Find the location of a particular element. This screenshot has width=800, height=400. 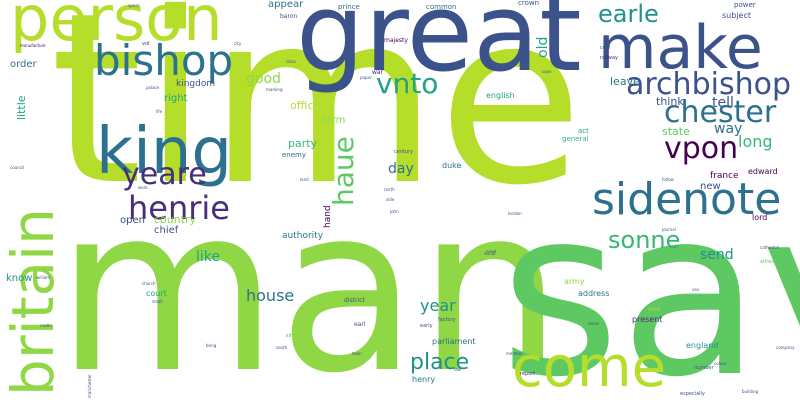

word-duke: duke is located at coordinates (452, 165).